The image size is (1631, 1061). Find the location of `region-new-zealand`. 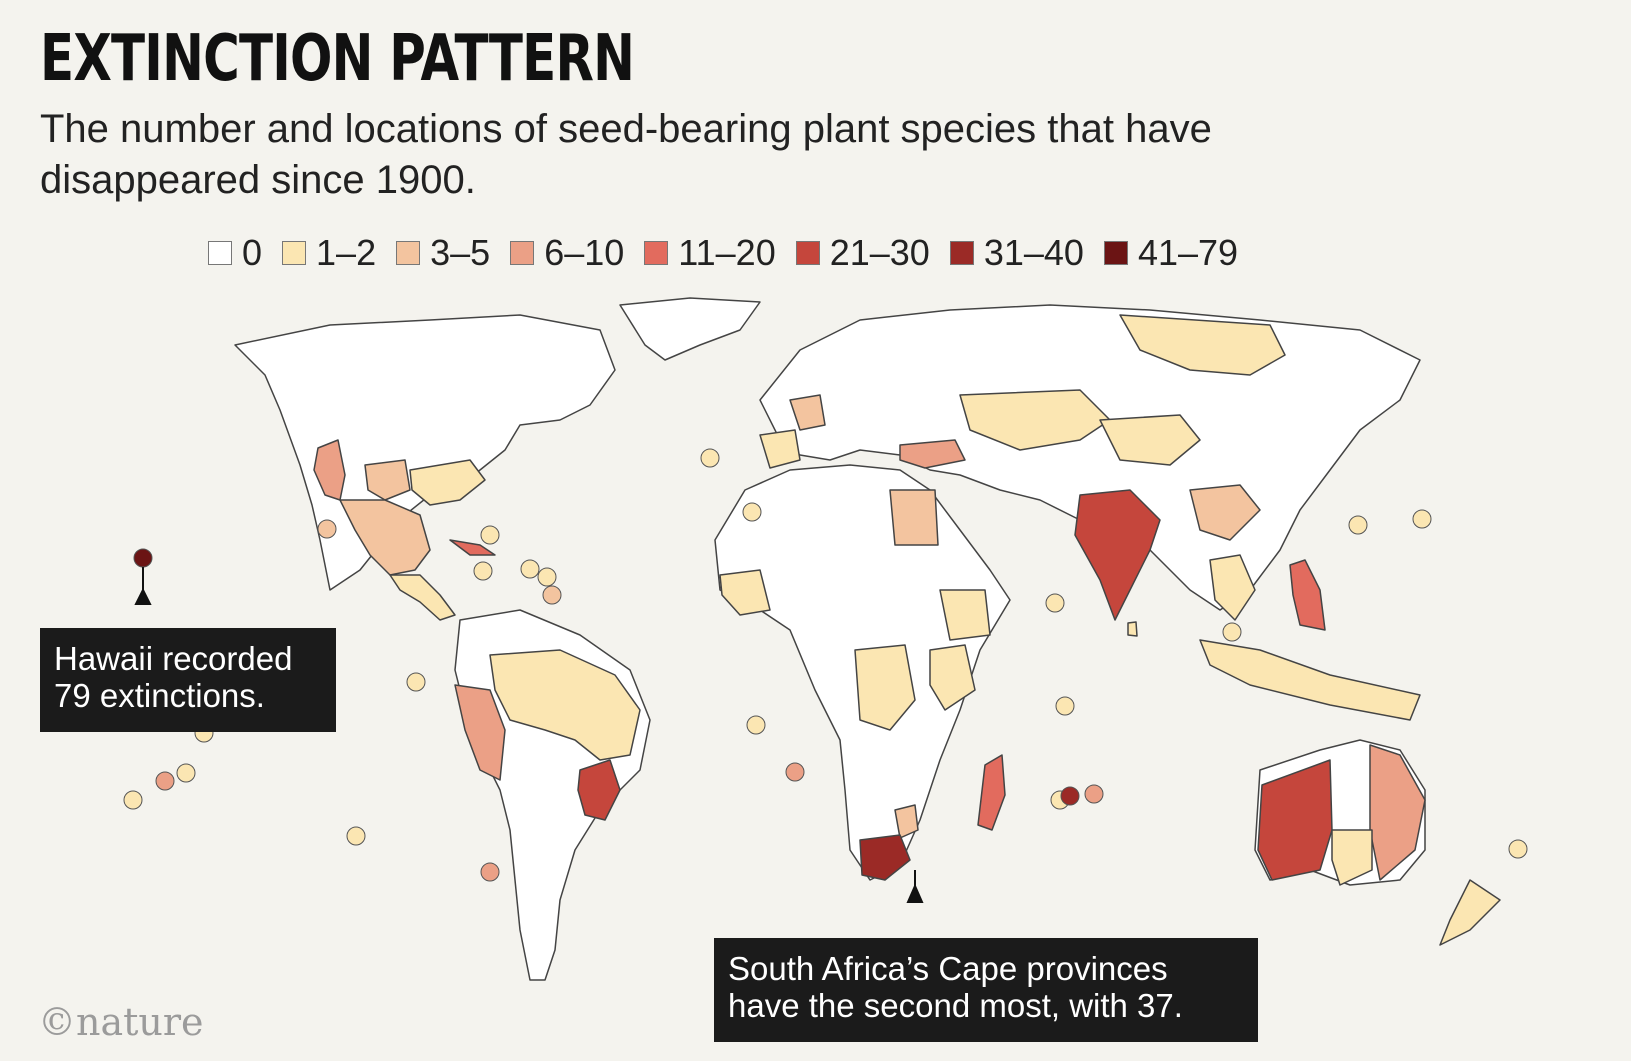

region-new-zealand is located at coordinates (1470, 912).